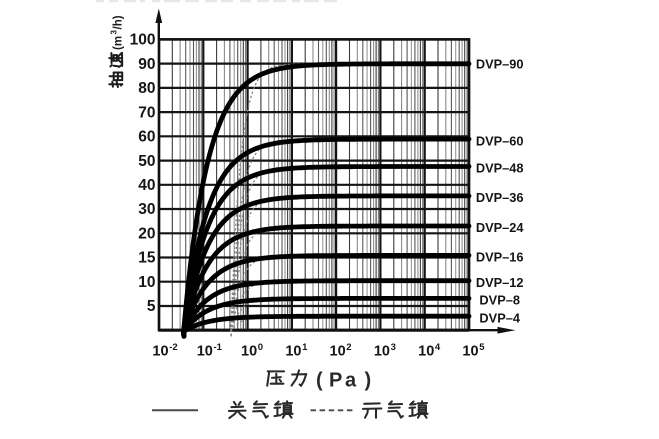 This screenshot has width=659, height=439. I want to click on svg-text: DVP–4, so click(499, 317).